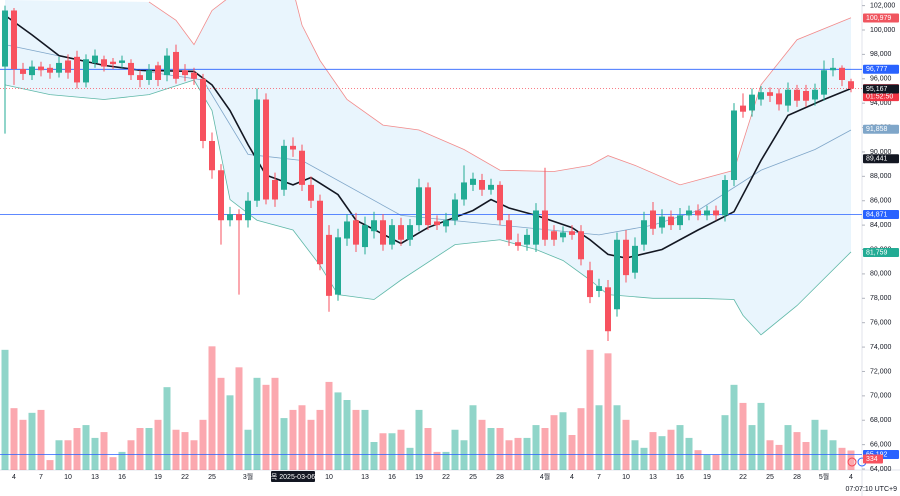  Describe the element at coordinates (446, 477) in the screenshot. I see `x-tick-label: 22` at that location.